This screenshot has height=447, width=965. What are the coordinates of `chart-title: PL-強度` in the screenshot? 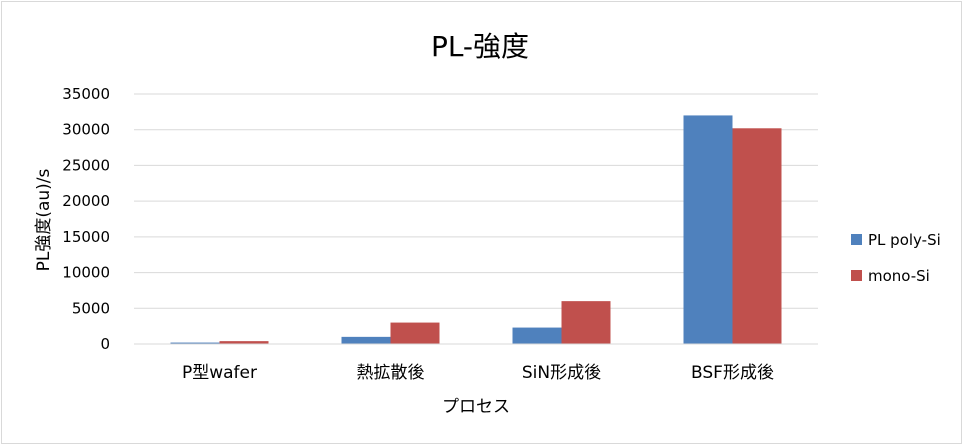 It's located at (480, 46).